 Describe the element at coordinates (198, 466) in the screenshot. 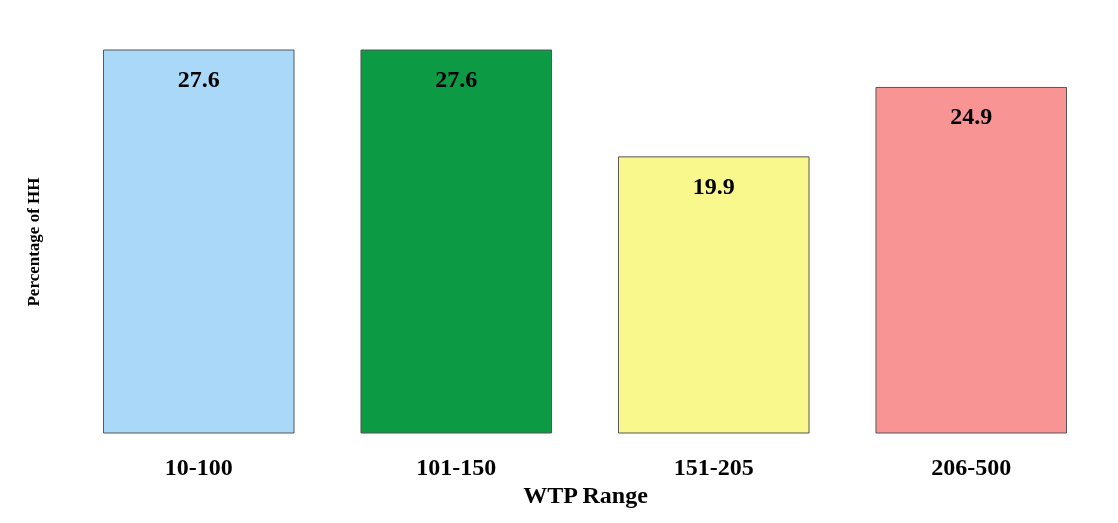

I see `x-tick-label: 10-100` at that location.